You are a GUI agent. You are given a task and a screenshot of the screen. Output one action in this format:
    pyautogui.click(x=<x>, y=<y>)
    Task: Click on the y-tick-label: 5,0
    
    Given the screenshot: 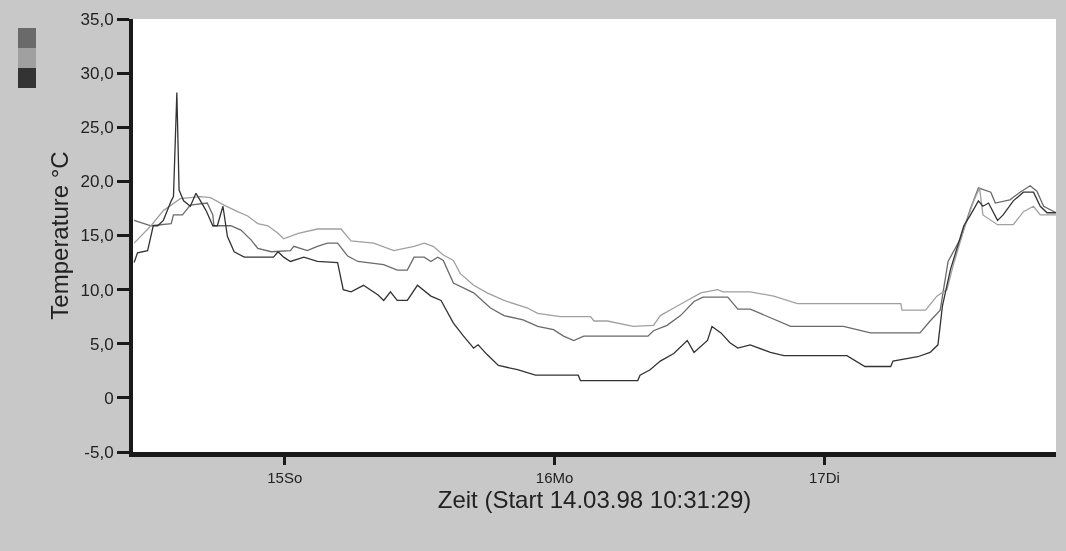 What is the action you would take?
    pyautogui.click(x=101, y=344)
    